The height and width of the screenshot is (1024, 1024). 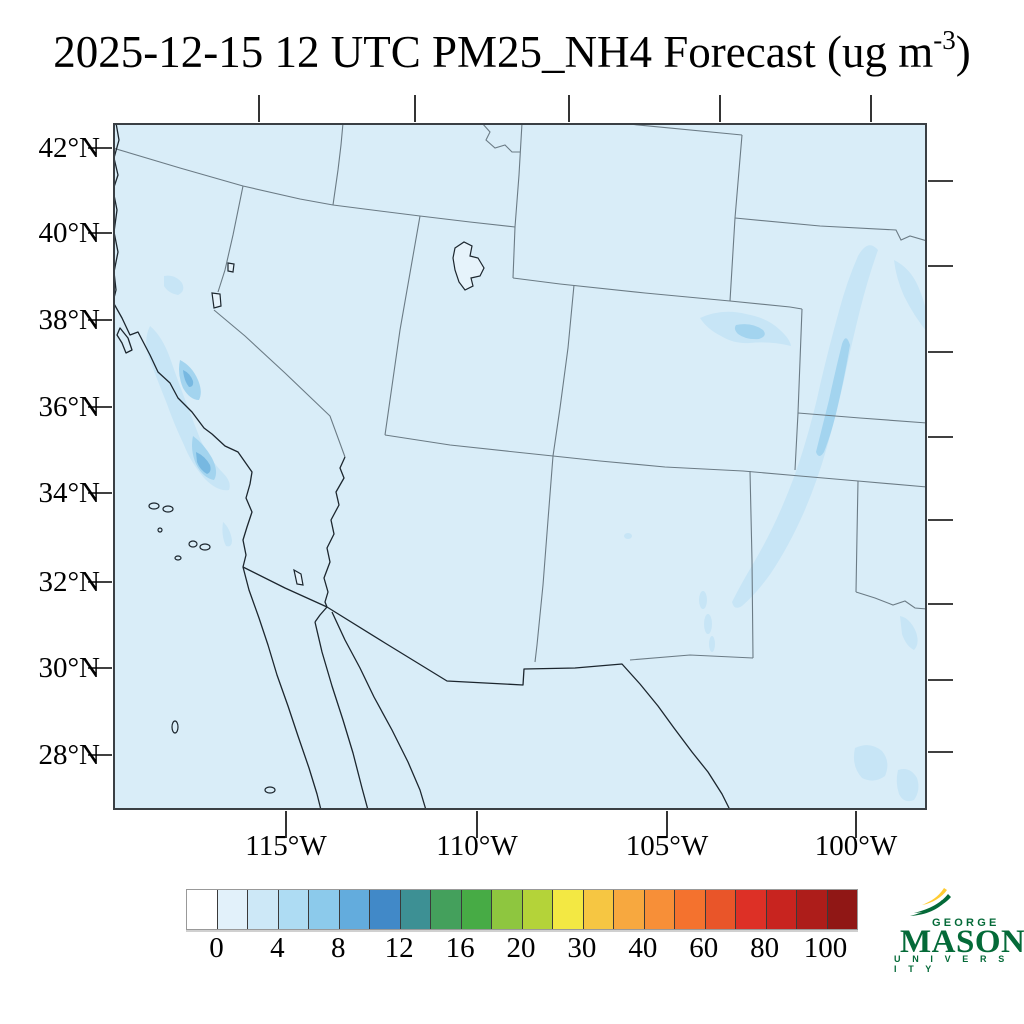 What do you see at coordinates (944, 40) in the screenshot?
I see `figure-title-exponent: -3` at bounding box center [944, 40].